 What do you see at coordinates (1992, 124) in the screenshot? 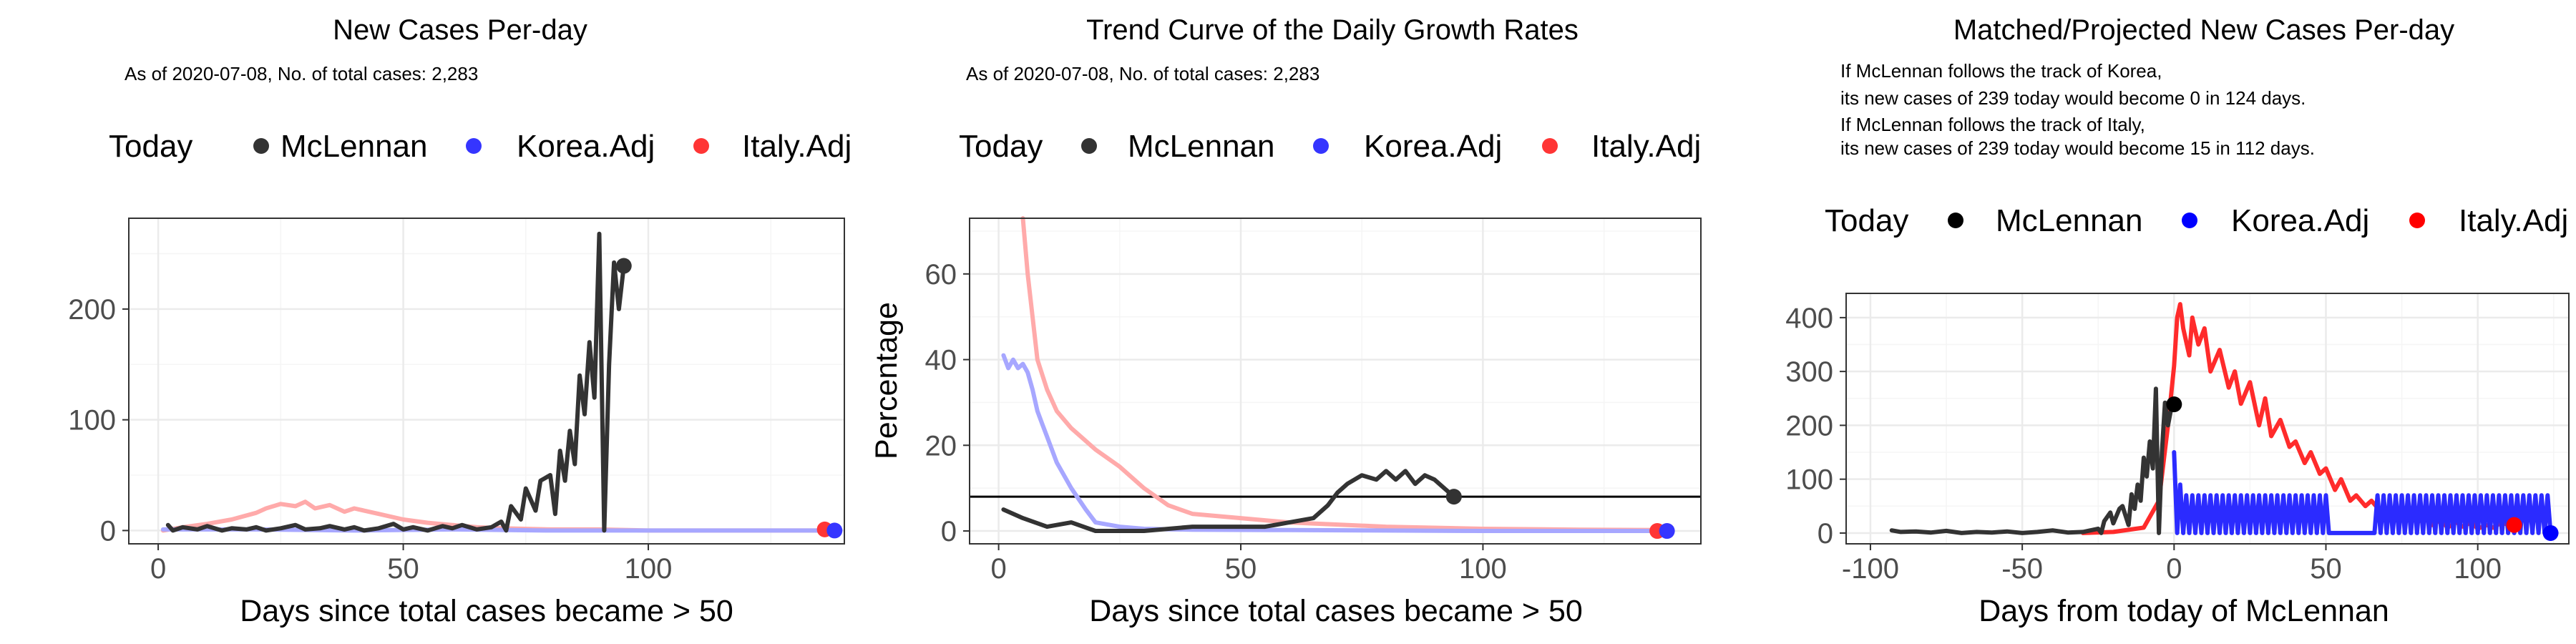
I see `panel3-subtitle-line3: If McLennan follows the track of Italy,` at bounding box center [1992, 124].